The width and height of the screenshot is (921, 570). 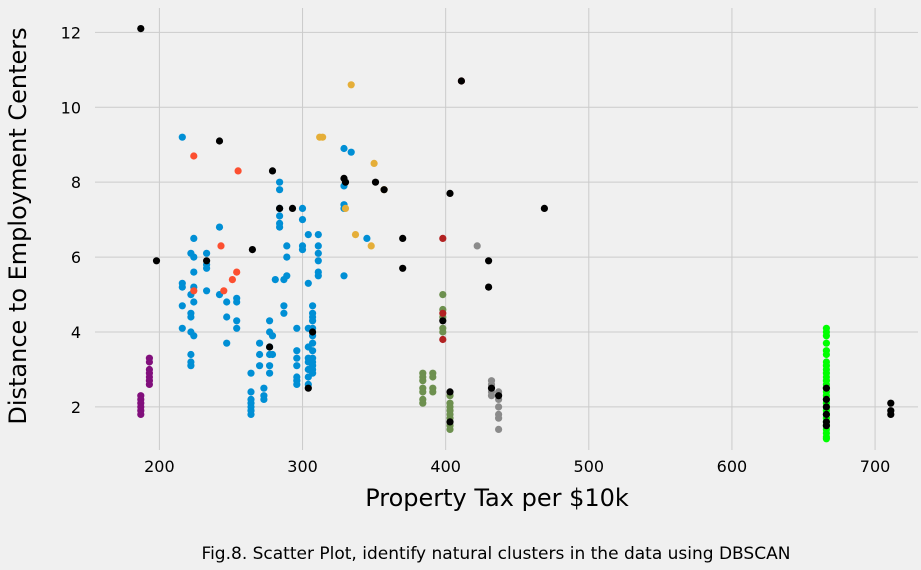 I want to click on x-tick-label: 200, so click(x=159, y=466).